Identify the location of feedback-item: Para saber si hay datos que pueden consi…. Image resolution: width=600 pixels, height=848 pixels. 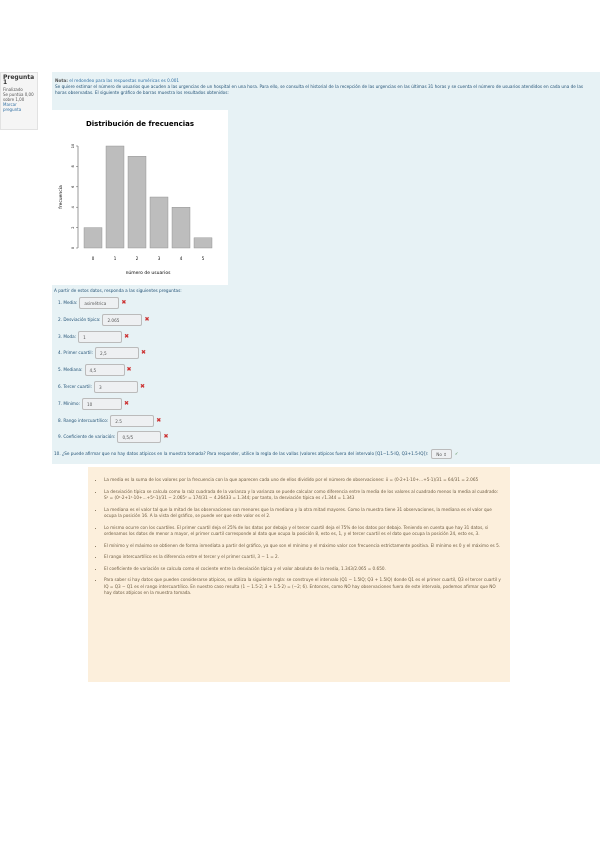
(303, 587).